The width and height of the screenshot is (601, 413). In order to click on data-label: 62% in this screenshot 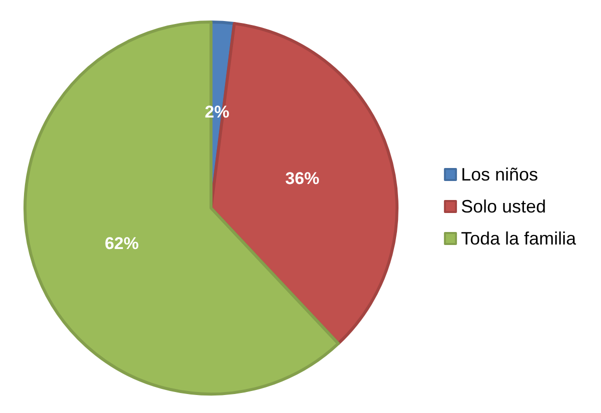, I will do `click(121, 243)`.